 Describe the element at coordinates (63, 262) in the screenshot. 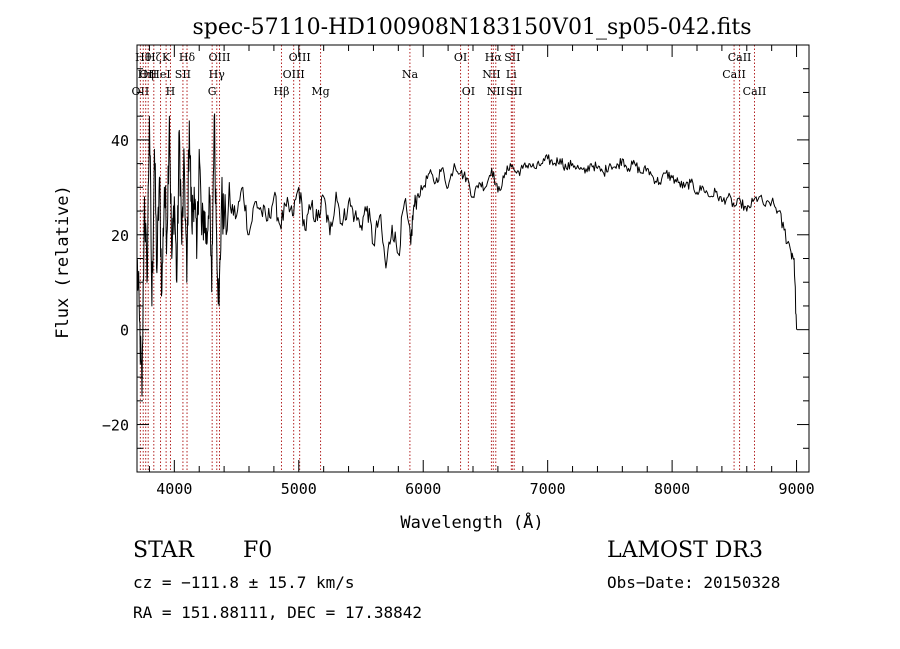

I see `y-axis-label: Flux (relative)` at that location.